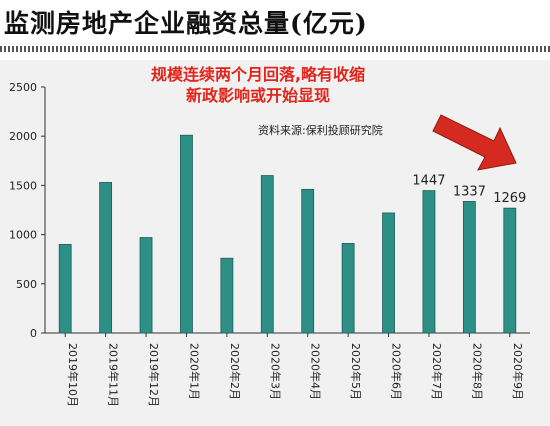 The height and width of the screenshot is (426, 550). What do you see at coordinates (26, 284) in the screenshot?
I see `y-tick-label: 500` at bounding box center [26, 284].